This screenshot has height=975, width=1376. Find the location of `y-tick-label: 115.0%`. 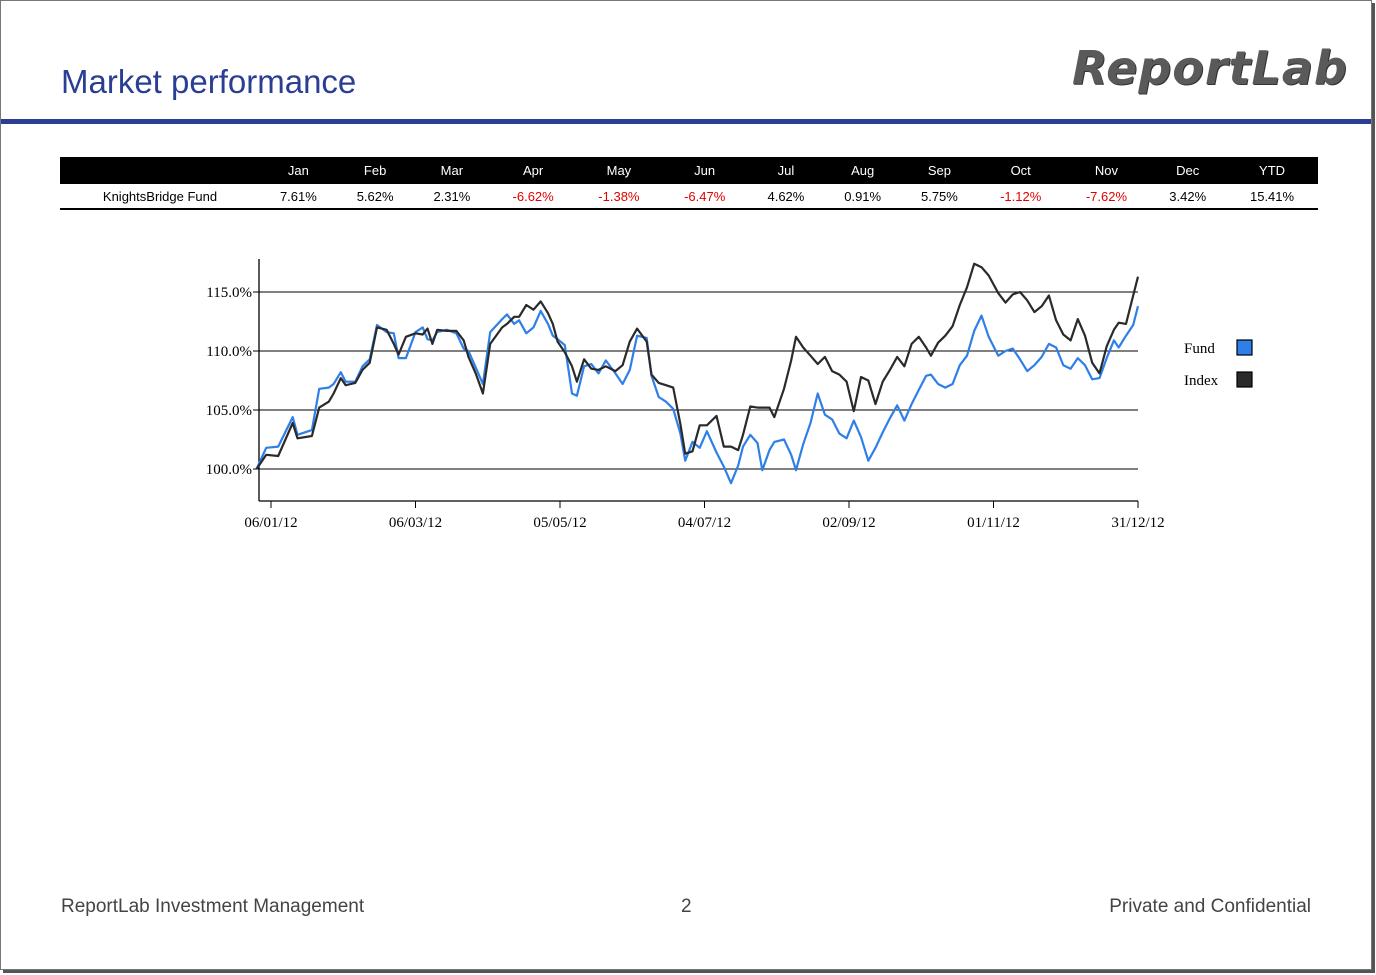

y-tick-label: 115.0% is located at coordinates (229, 293).